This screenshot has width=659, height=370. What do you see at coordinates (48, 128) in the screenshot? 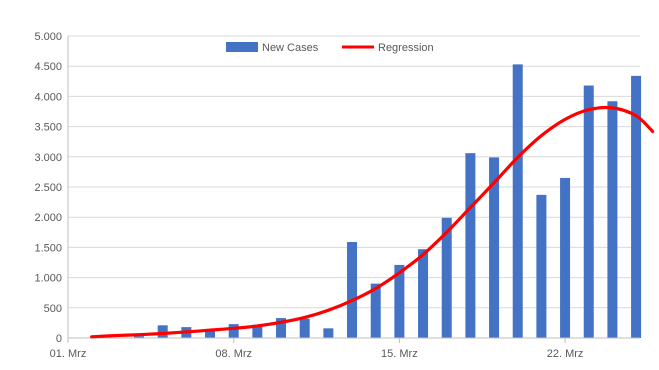
I see `y-tick-label: 3.500` at bounding box center [48, 128].